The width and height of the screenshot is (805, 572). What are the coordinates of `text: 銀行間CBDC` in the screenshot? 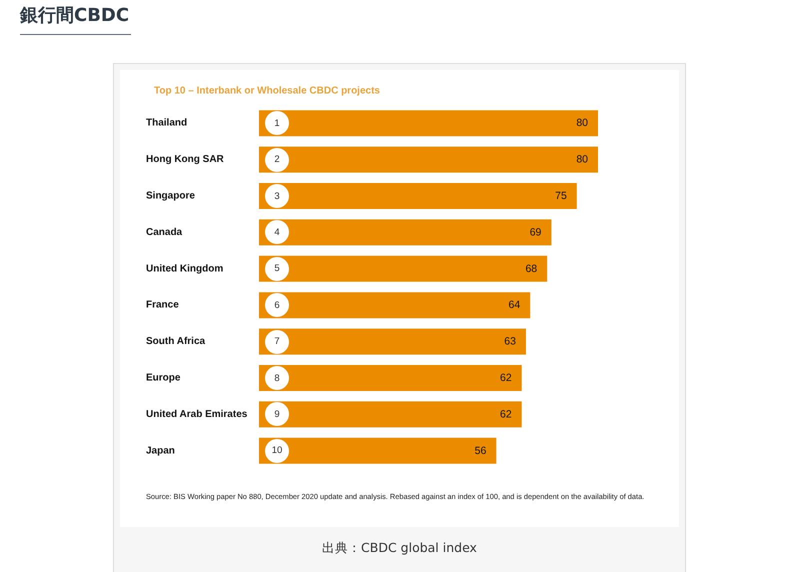 It's located at (75, 16).